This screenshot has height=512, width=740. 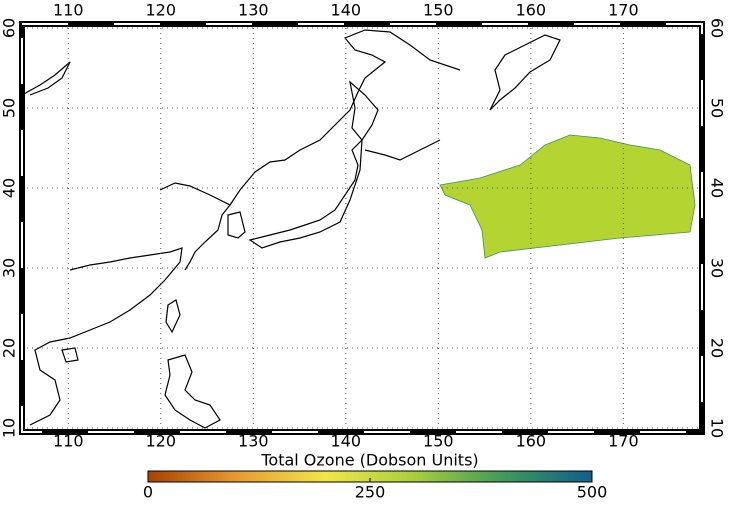 What do you see at coordinates (623, 10) in the screenshot?
I see `x-tick-label-top: 170` at bounding box center [623, 10].